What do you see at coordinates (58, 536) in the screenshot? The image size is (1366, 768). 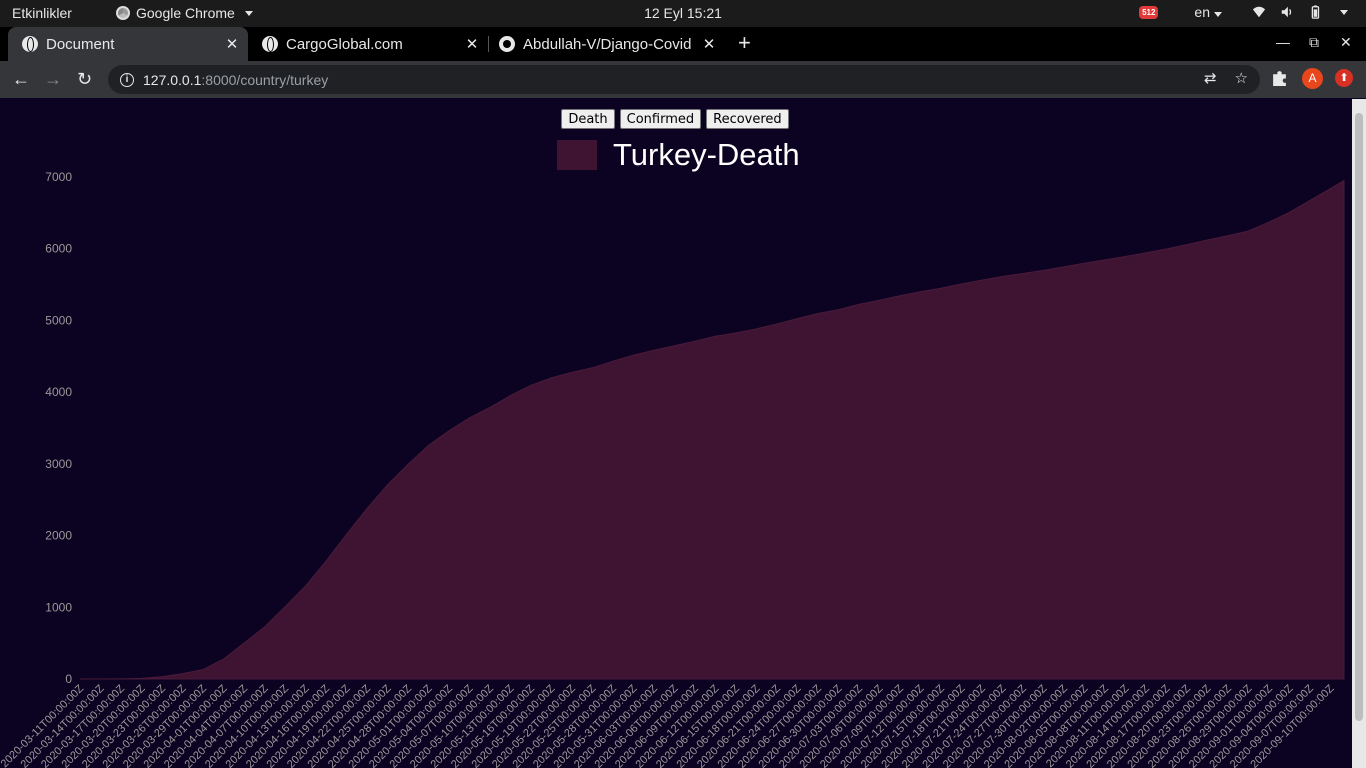 I see `y-tick-label: 2000` at bounding box center [58, 536].